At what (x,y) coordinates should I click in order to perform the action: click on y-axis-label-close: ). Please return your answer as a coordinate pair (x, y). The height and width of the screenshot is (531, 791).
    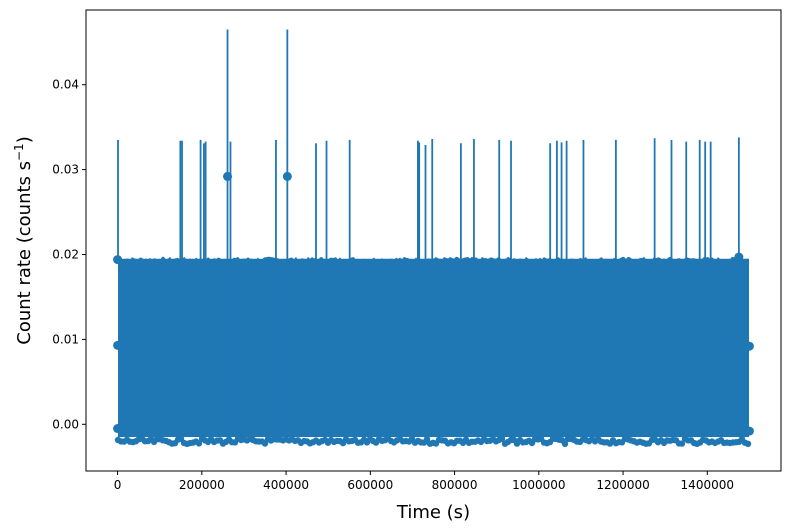
    Looking at the image, I should click on (24, 139).